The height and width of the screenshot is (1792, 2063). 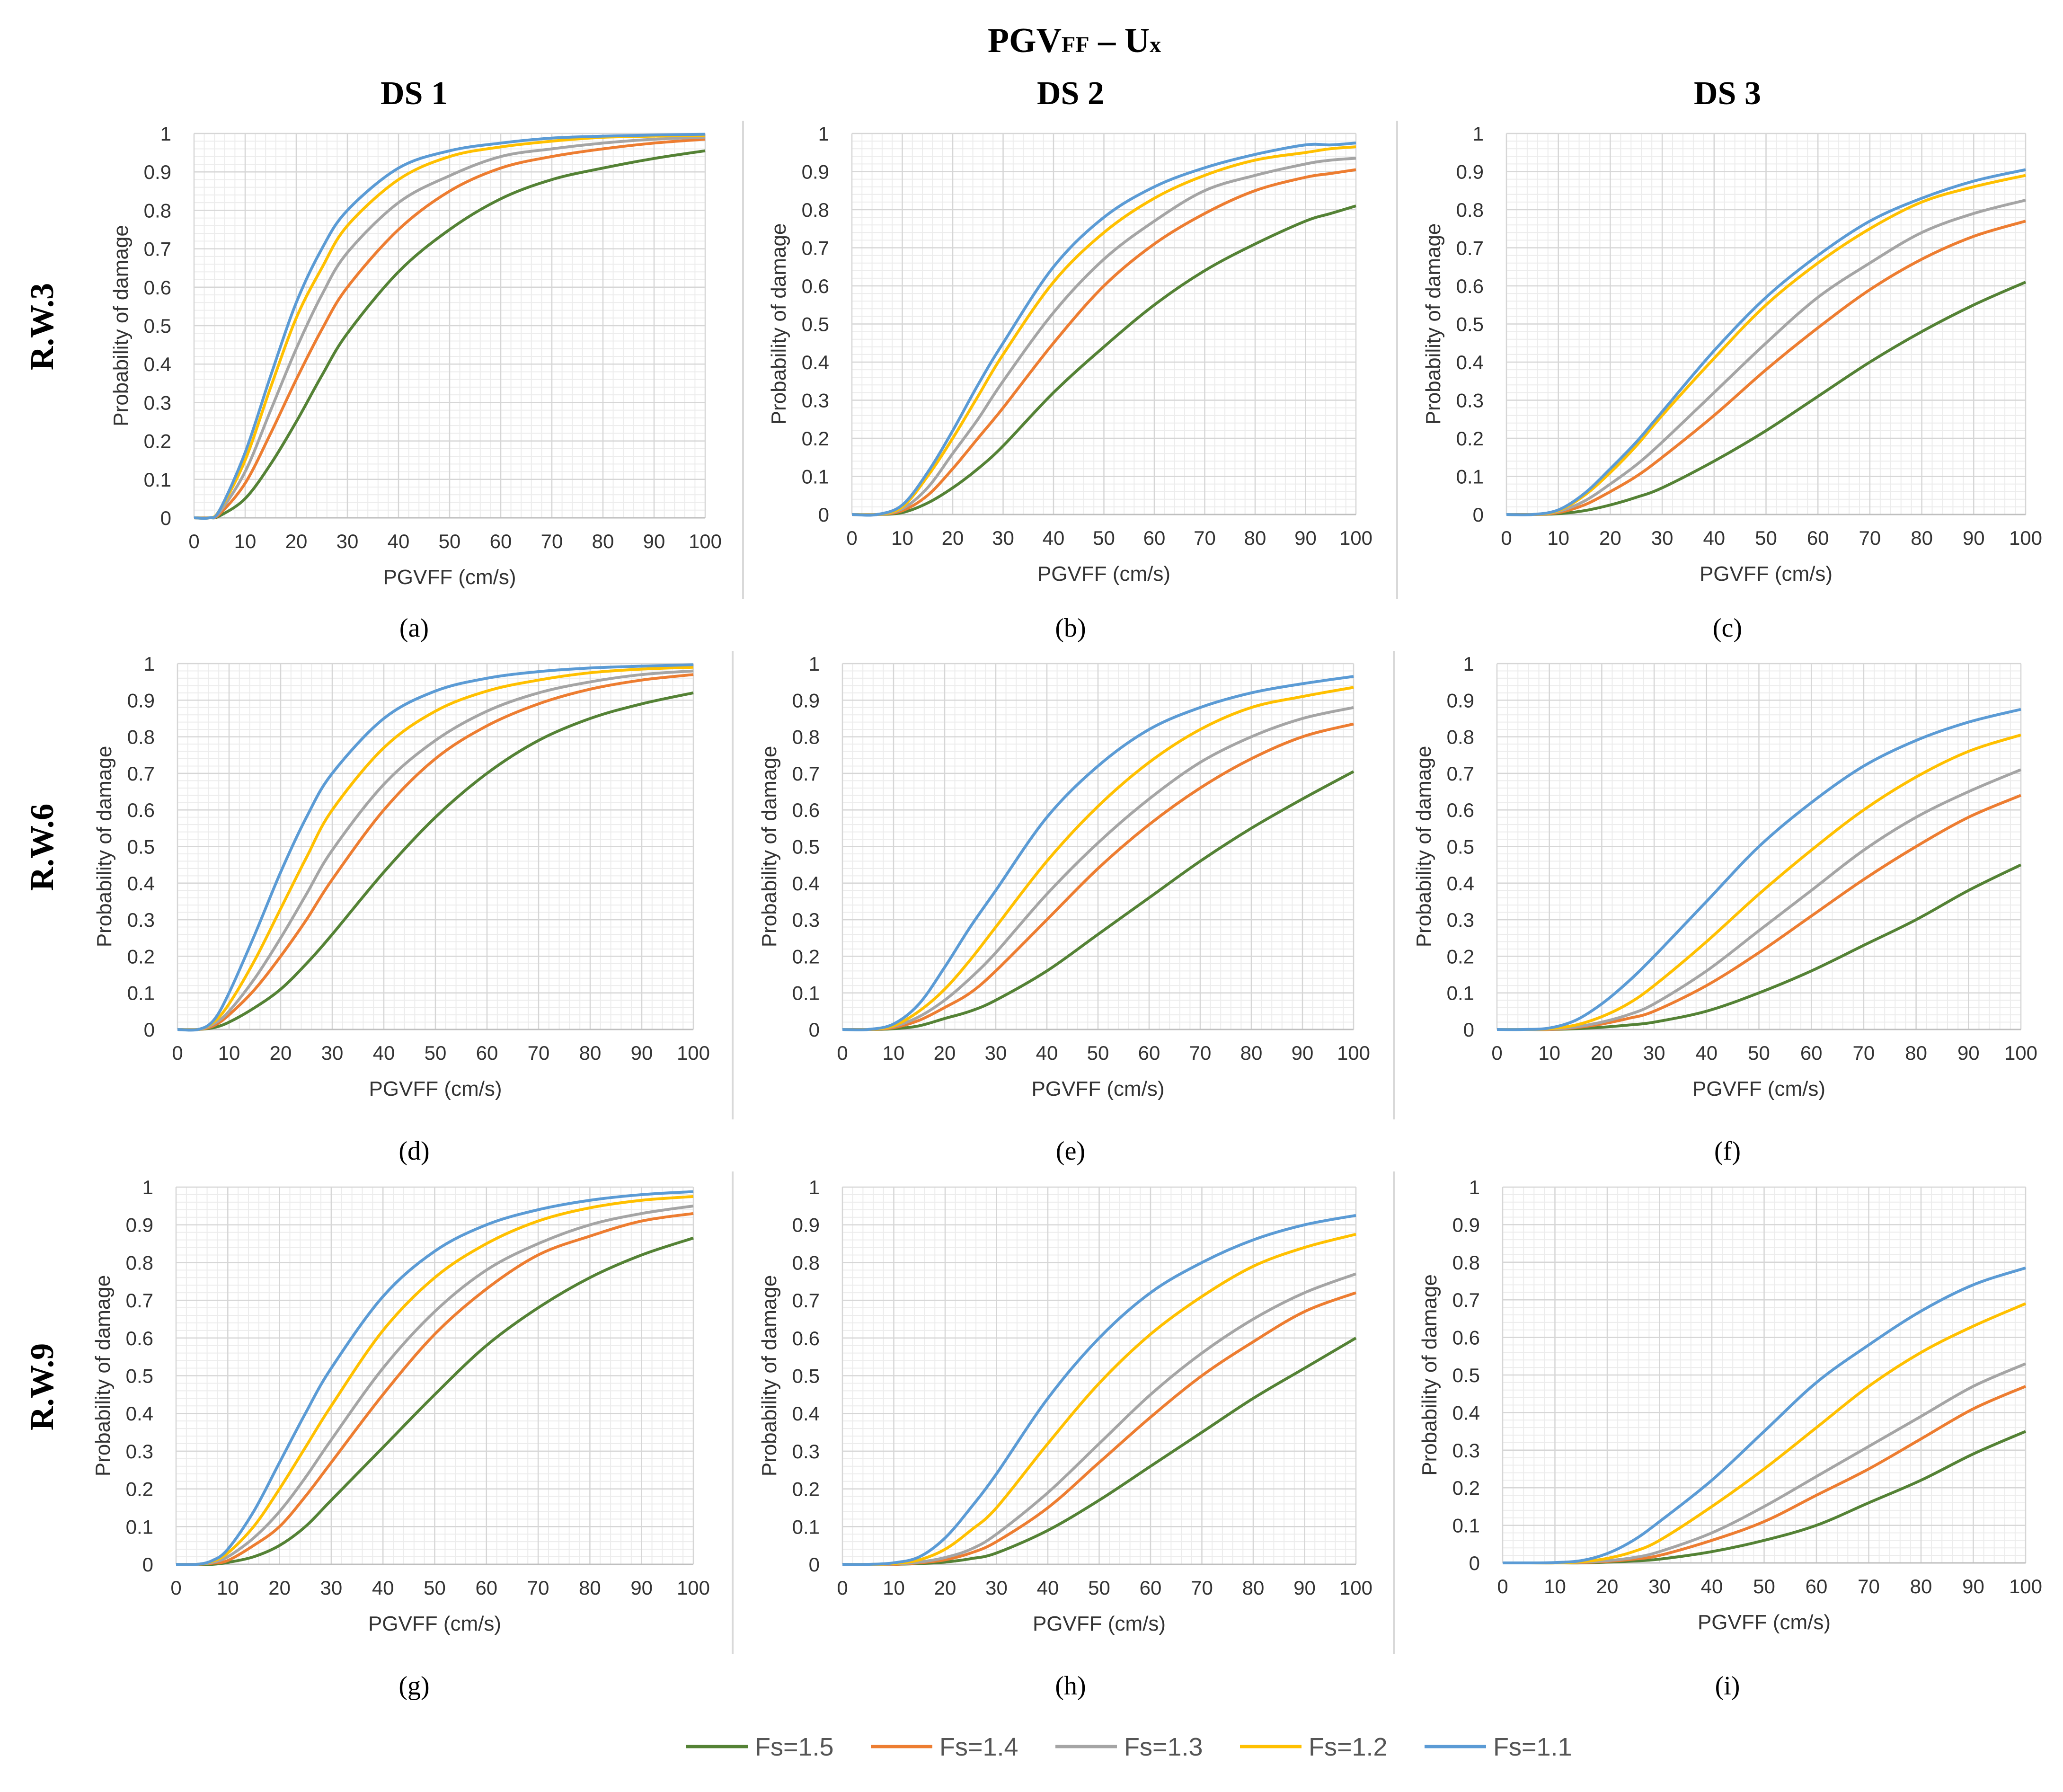 What do you see at coordinates (42, 327) in the screenshot?
I see `row-title-rw3: R.W.3` at bounding box center [42, 327].